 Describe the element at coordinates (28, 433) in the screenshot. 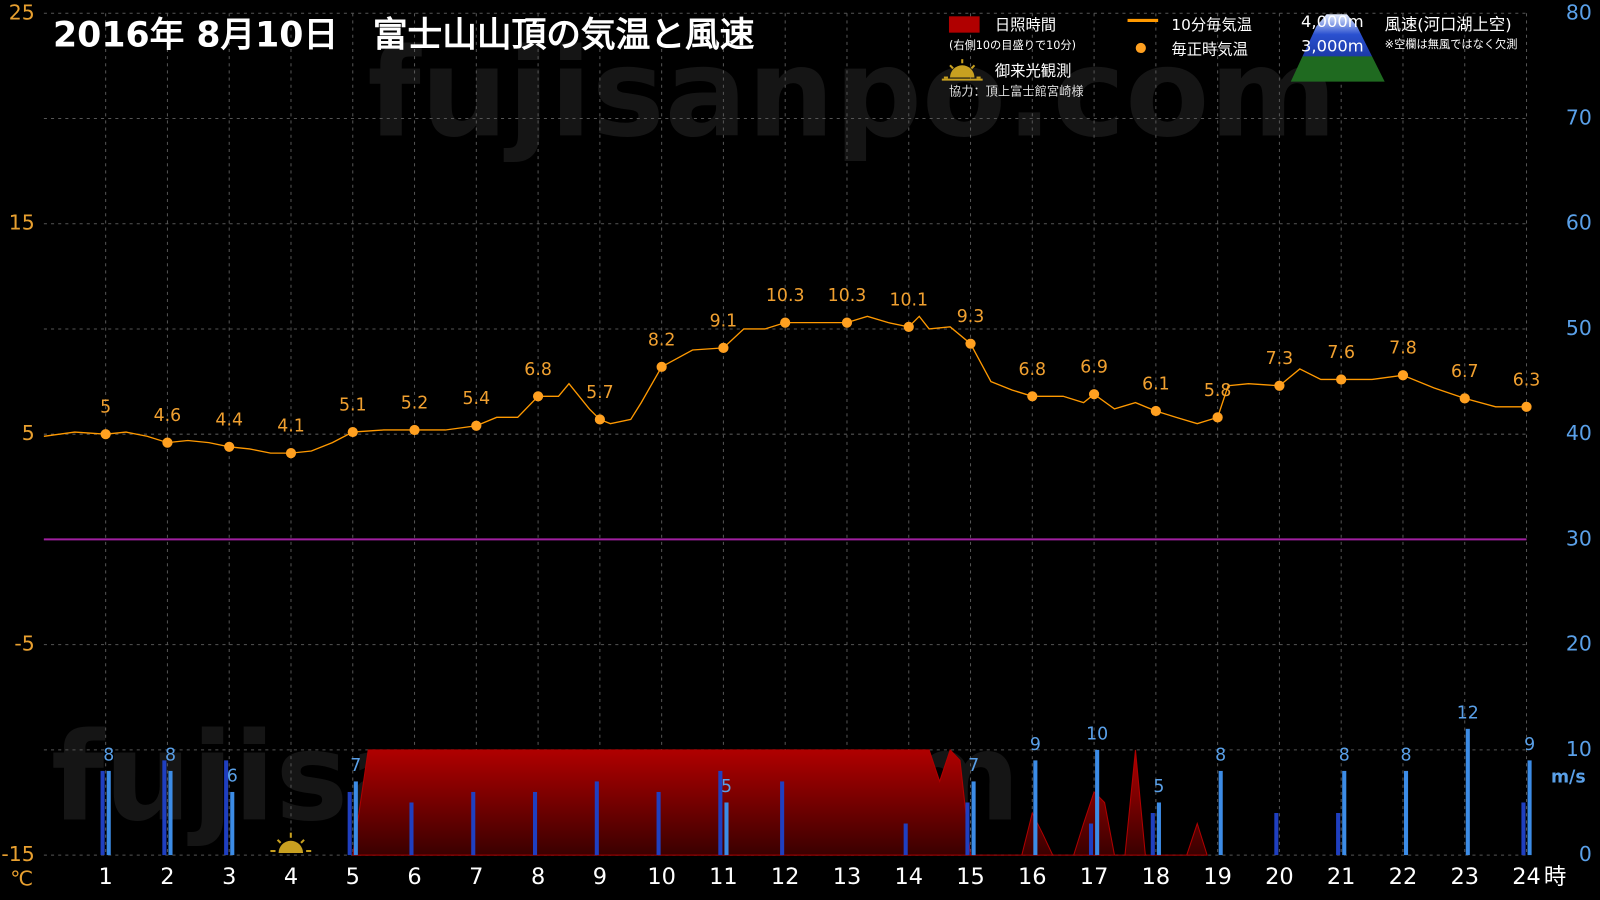

I see `y-tick-label: 5` at that location.